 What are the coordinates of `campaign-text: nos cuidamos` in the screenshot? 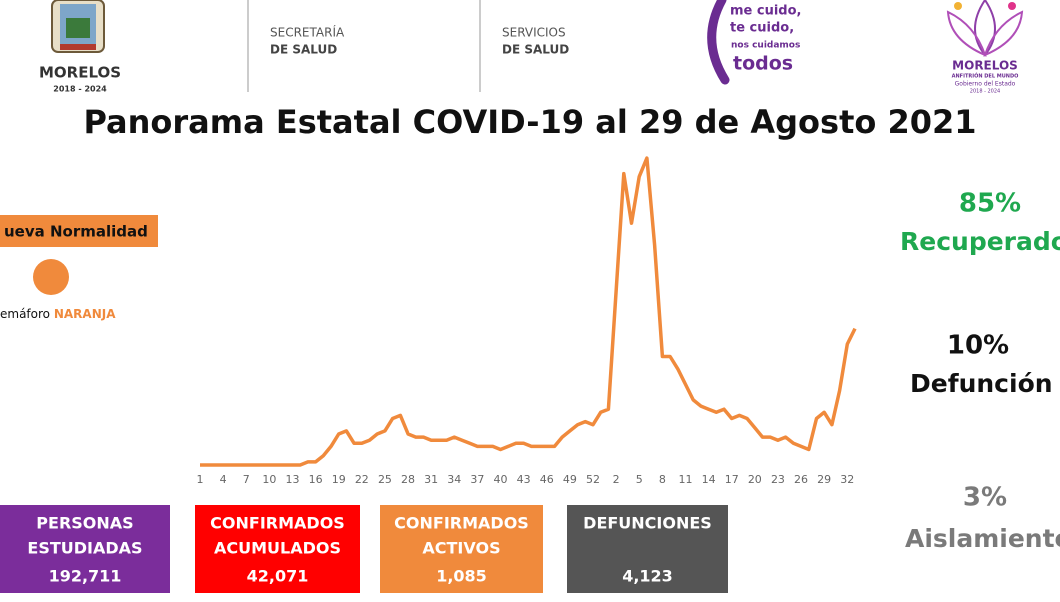 It's located at (765, 46).